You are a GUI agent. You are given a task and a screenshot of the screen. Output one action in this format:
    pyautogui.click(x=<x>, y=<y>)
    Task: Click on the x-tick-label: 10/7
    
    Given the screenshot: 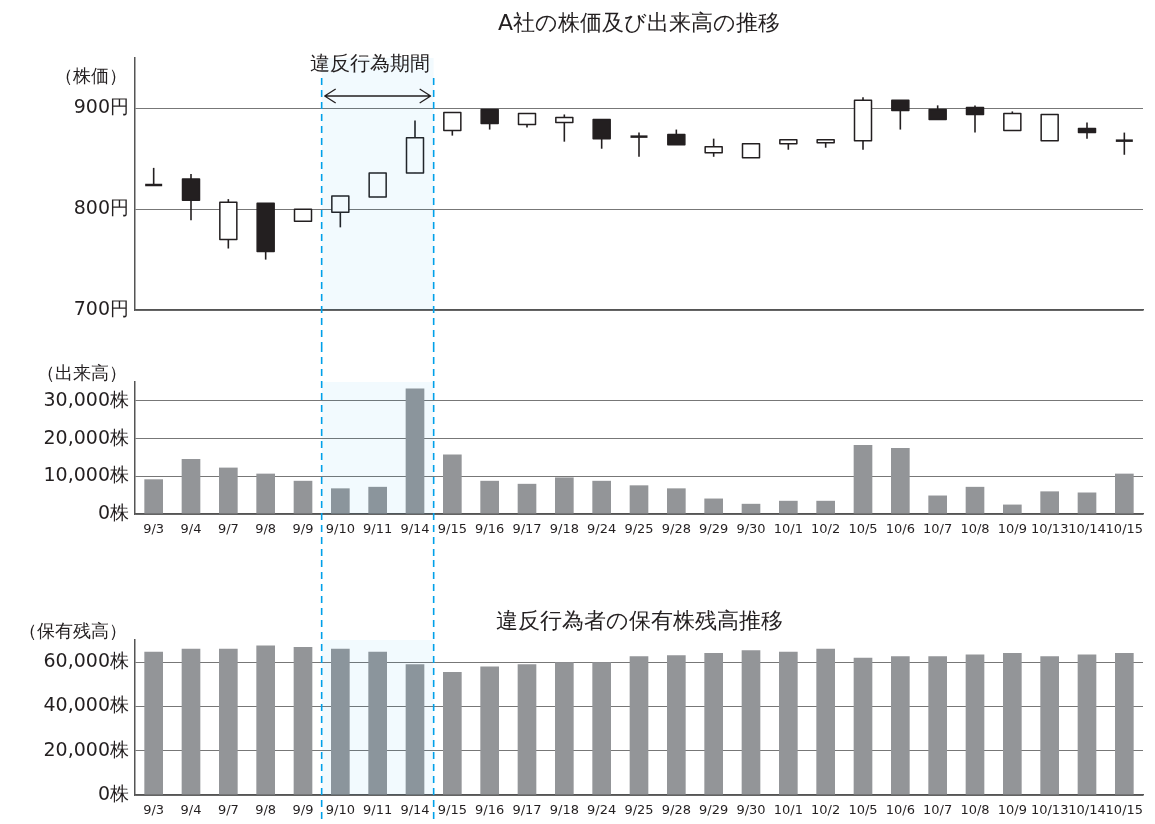 What is the action you would take?
    pyautogui.click(x=938, y=529)
    